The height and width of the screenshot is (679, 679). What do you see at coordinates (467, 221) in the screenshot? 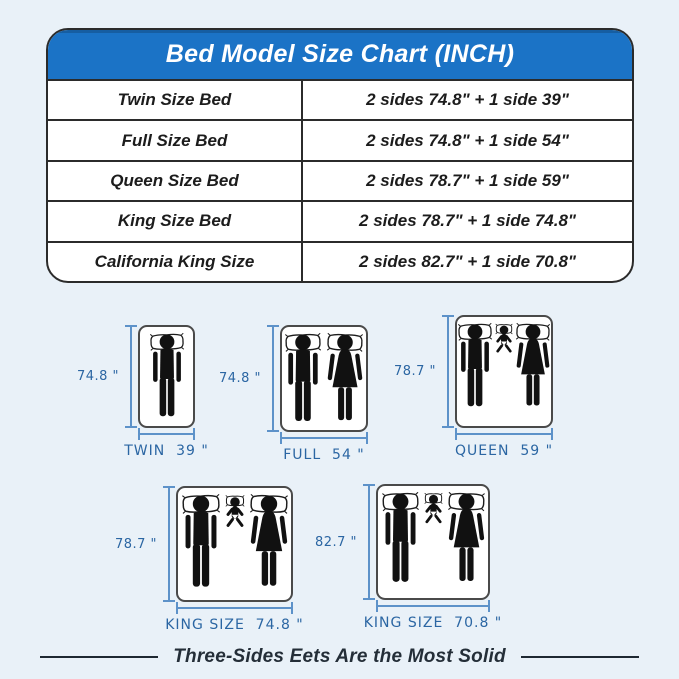
I see `bed-dimensions-cell: 2 sides 78.7" + 1 side 74.8"` at bounding box center [467, 221].